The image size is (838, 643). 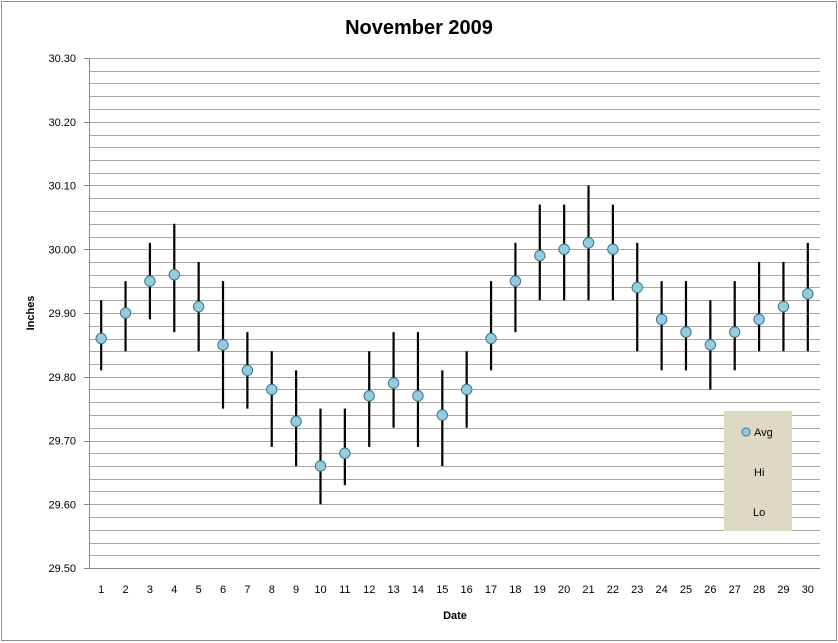 What do you see at coordinates (564, 590) in the screenshot?
I see `x-tick-label: 20` at bounding box center [564, 590].